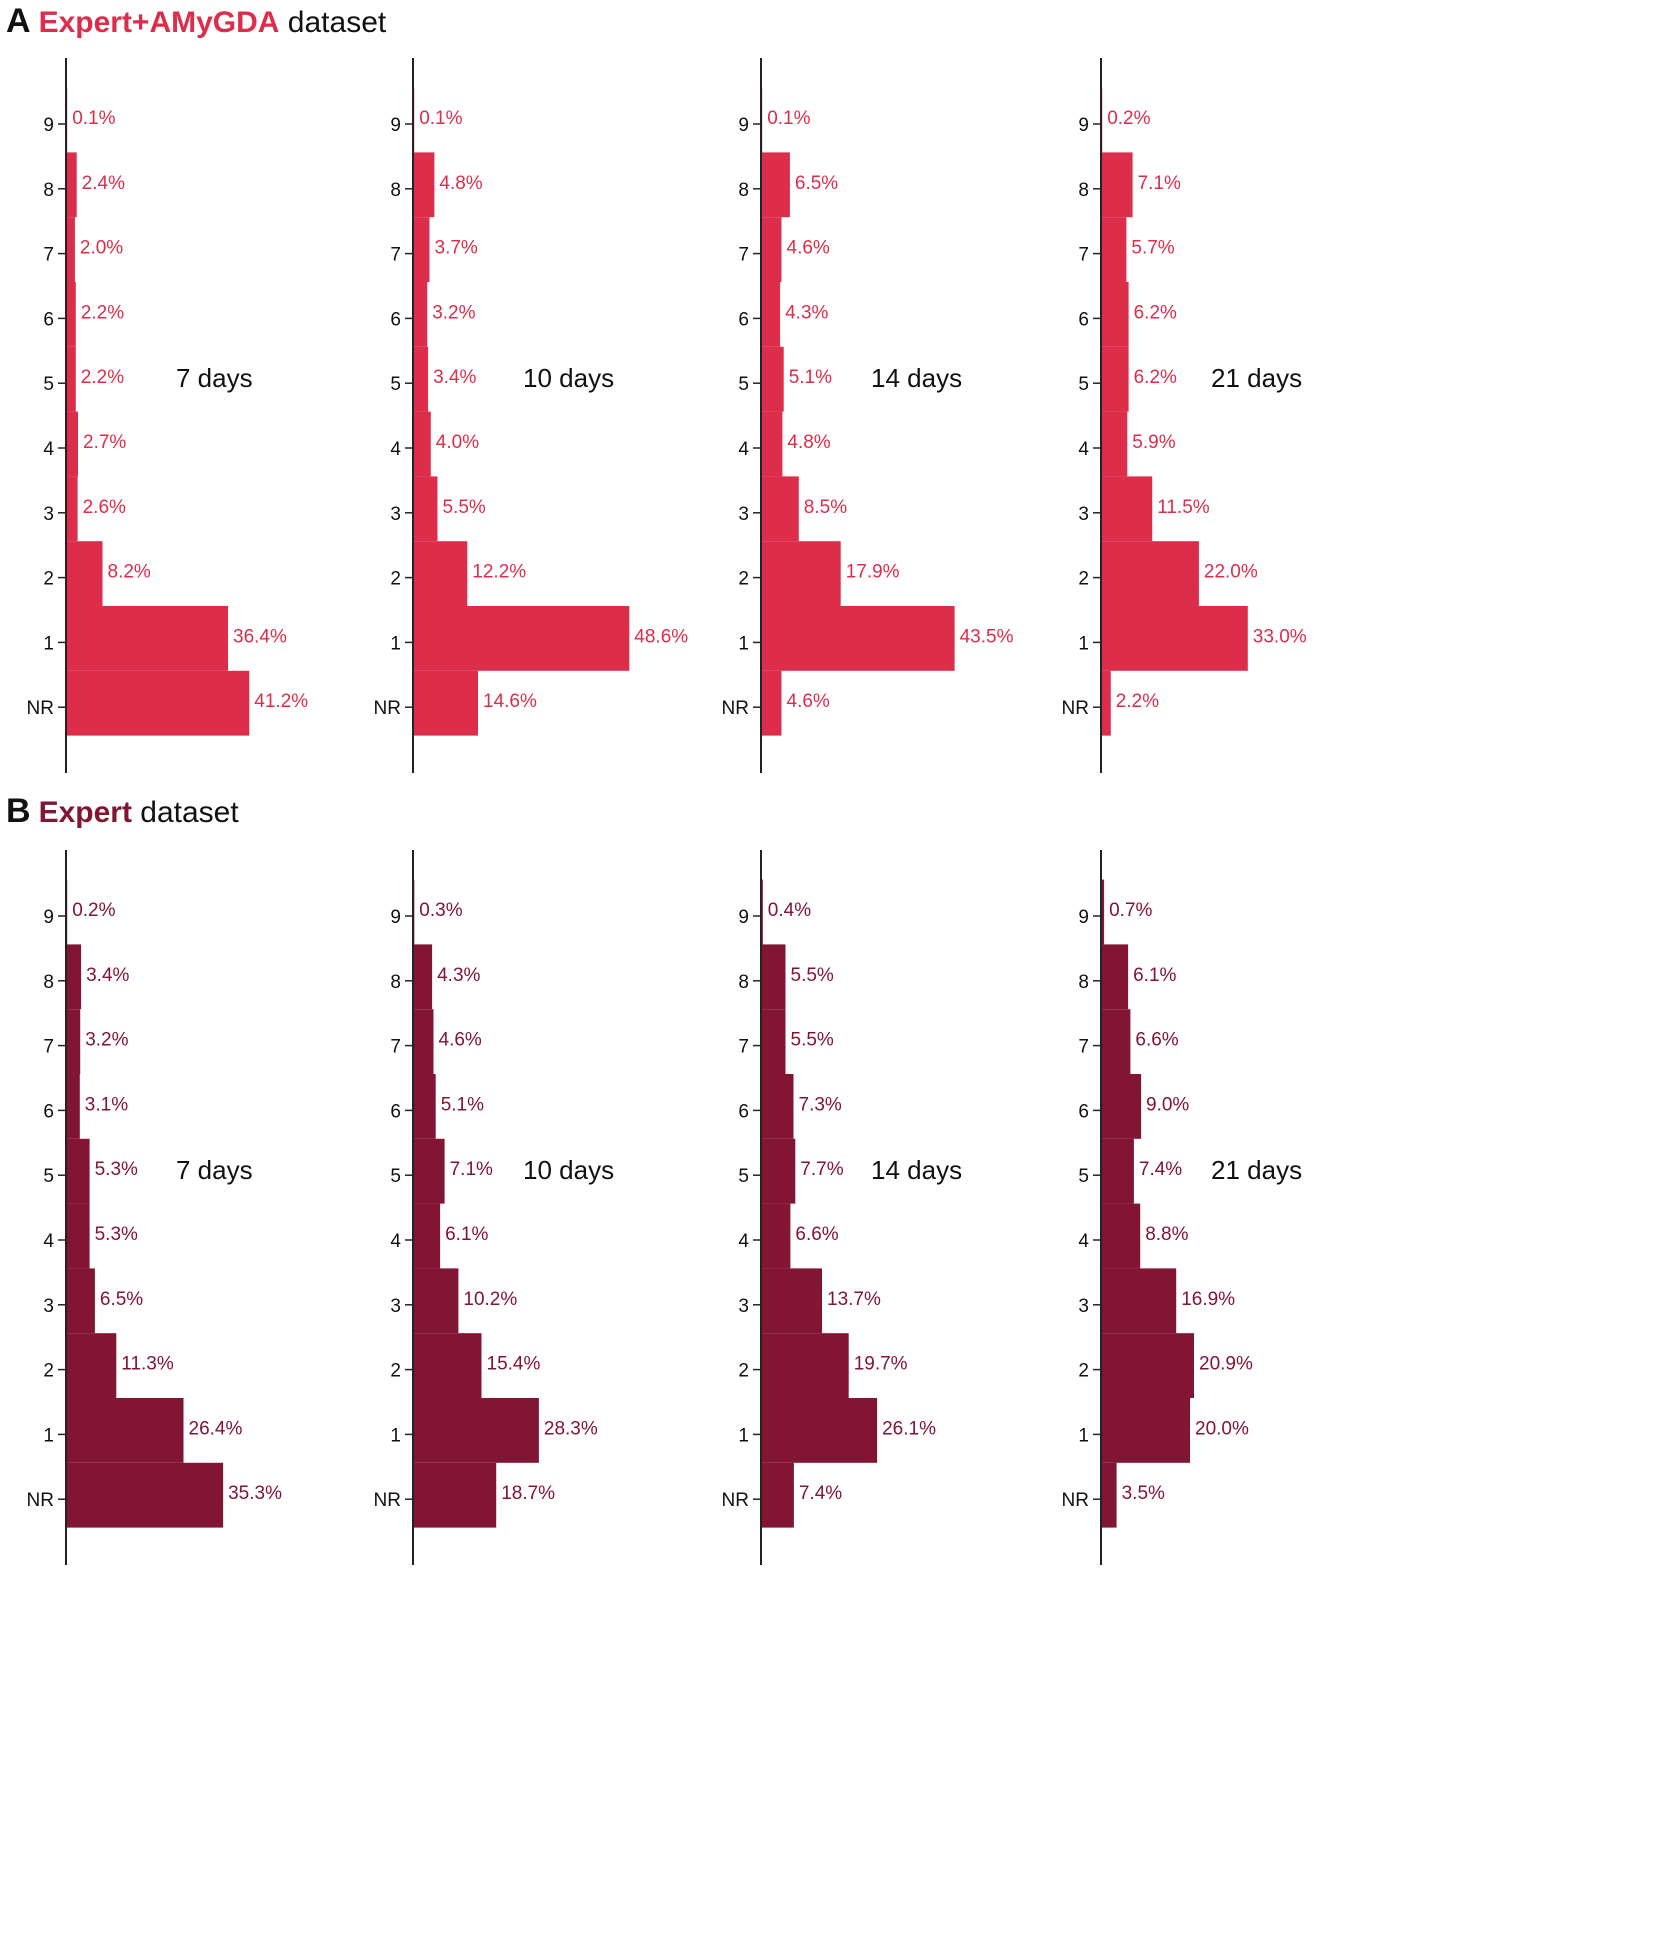 This screenshot has width=1658, height=1960. Describe the element at coordinates (1083, 643) in the screenshot. I see `panel-a-21d-tick-label-1: 1` at that location.